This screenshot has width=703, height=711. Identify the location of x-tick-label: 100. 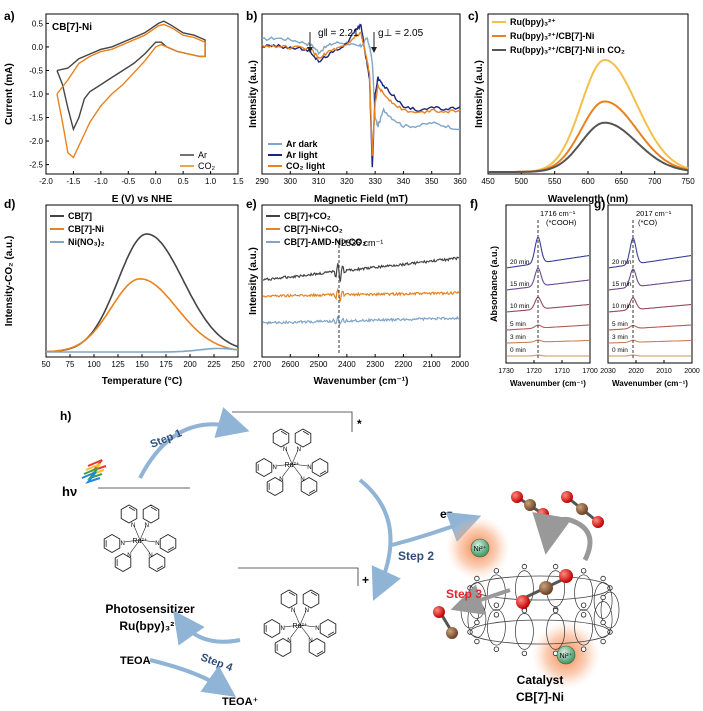
(94, 364).